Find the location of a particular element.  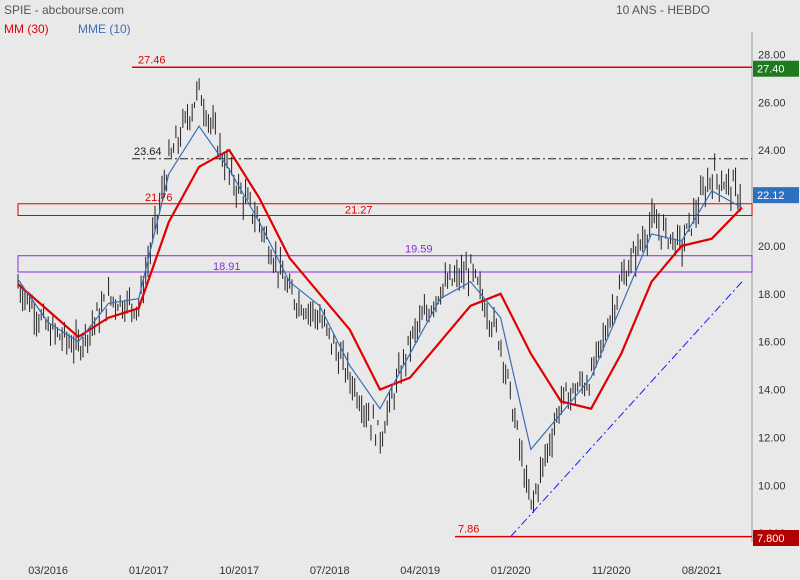

price-badge-label: 7.800 is located at coordinates (771, 539).